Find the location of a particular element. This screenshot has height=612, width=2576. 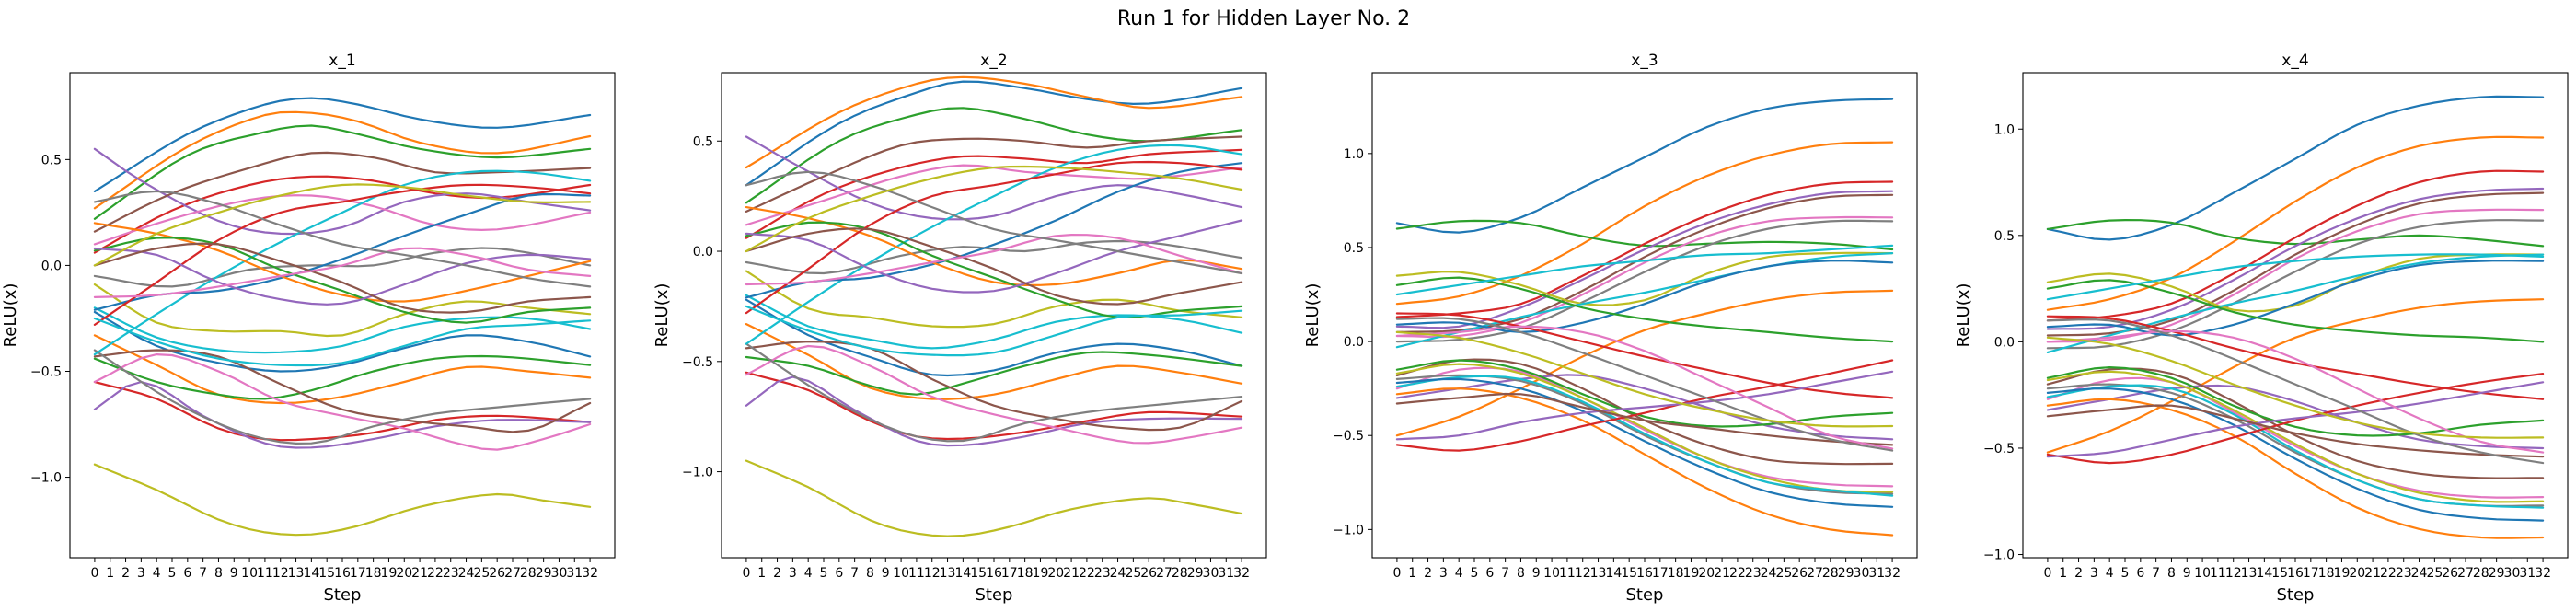

x-tick-label: 21 is located at coordinates (419, 573).